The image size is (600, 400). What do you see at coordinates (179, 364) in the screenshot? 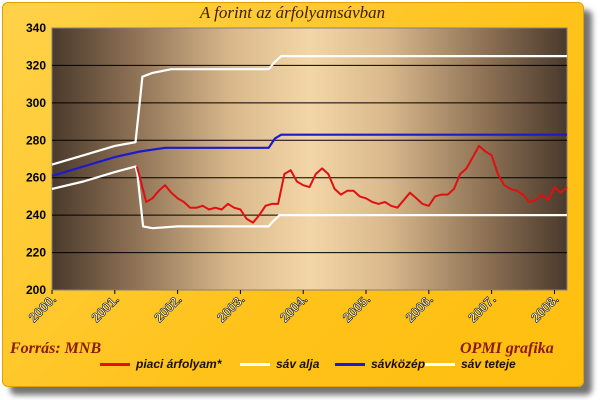
I see `legend-label-piaci: piaci árfolyam*` at bounding box center [179, 364].